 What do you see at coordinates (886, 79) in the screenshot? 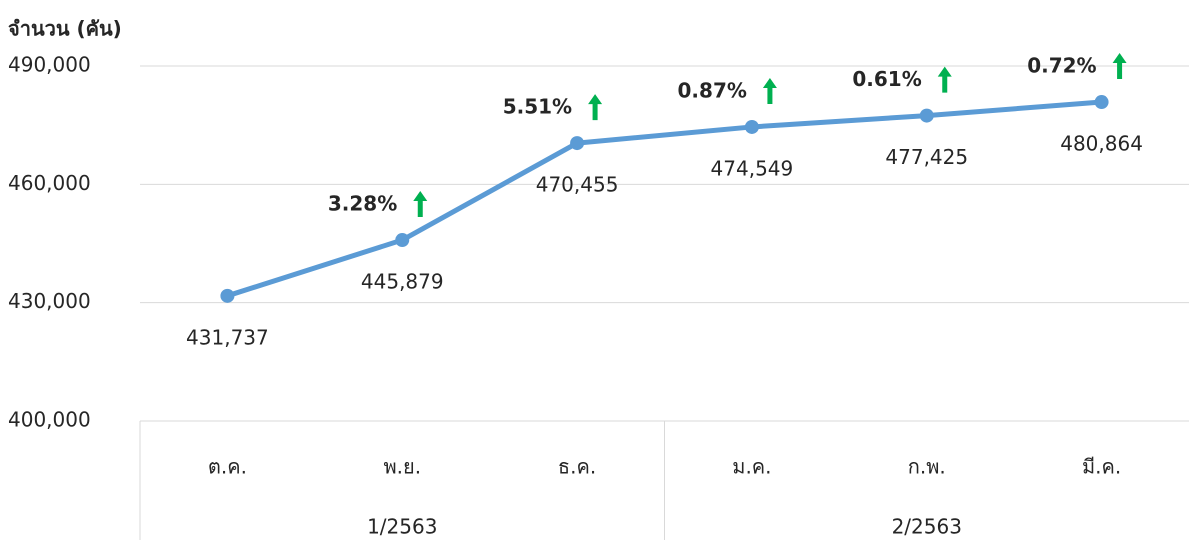
I see `change-label: 0.61%` at bounding box center [886, 79].